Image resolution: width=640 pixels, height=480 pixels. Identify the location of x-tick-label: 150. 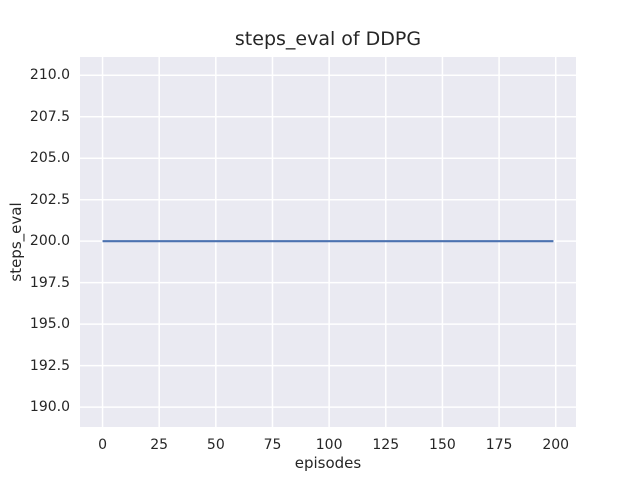
(442, 445).